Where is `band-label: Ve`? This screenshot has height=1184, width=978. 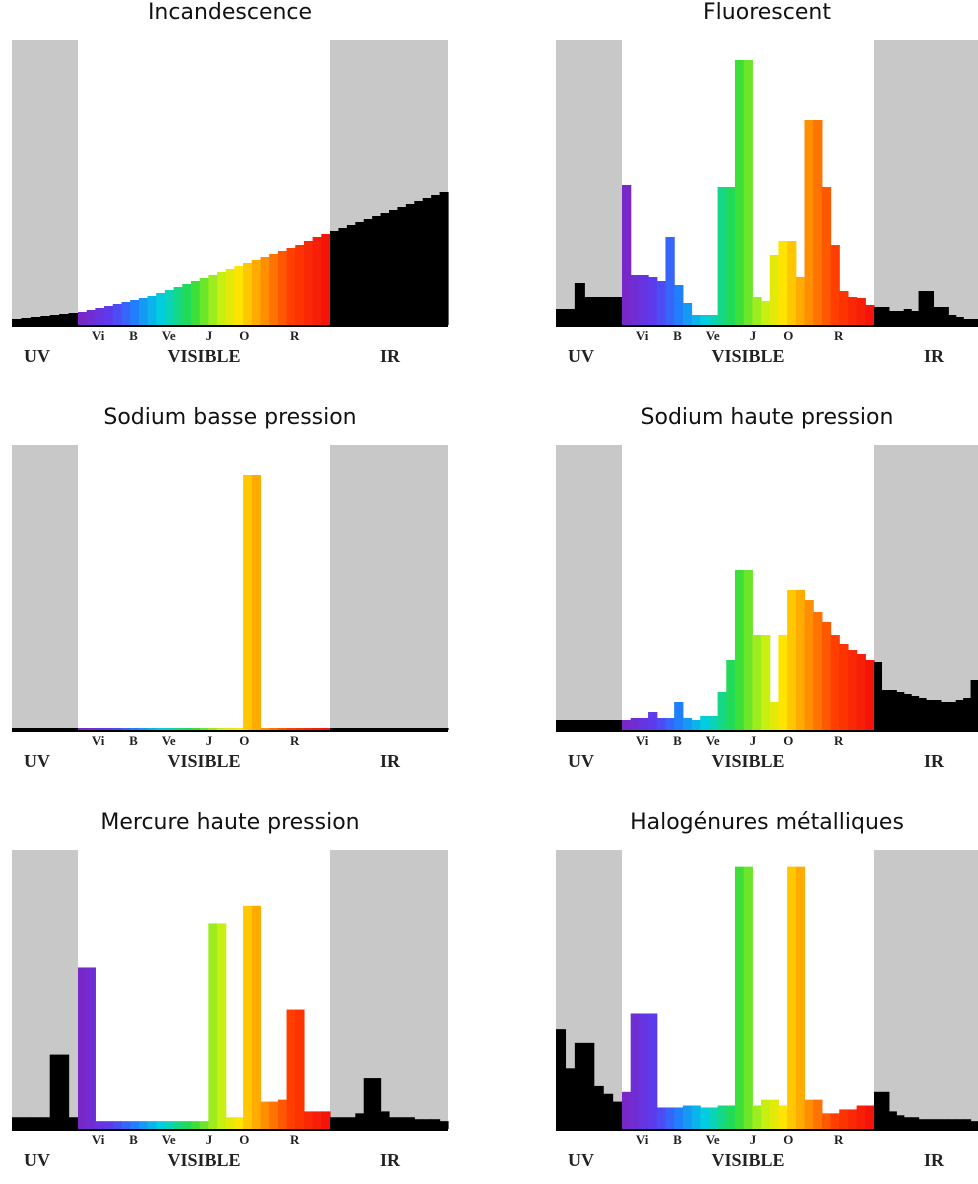
band-label: Ve is located at coordinates (713, 1139).